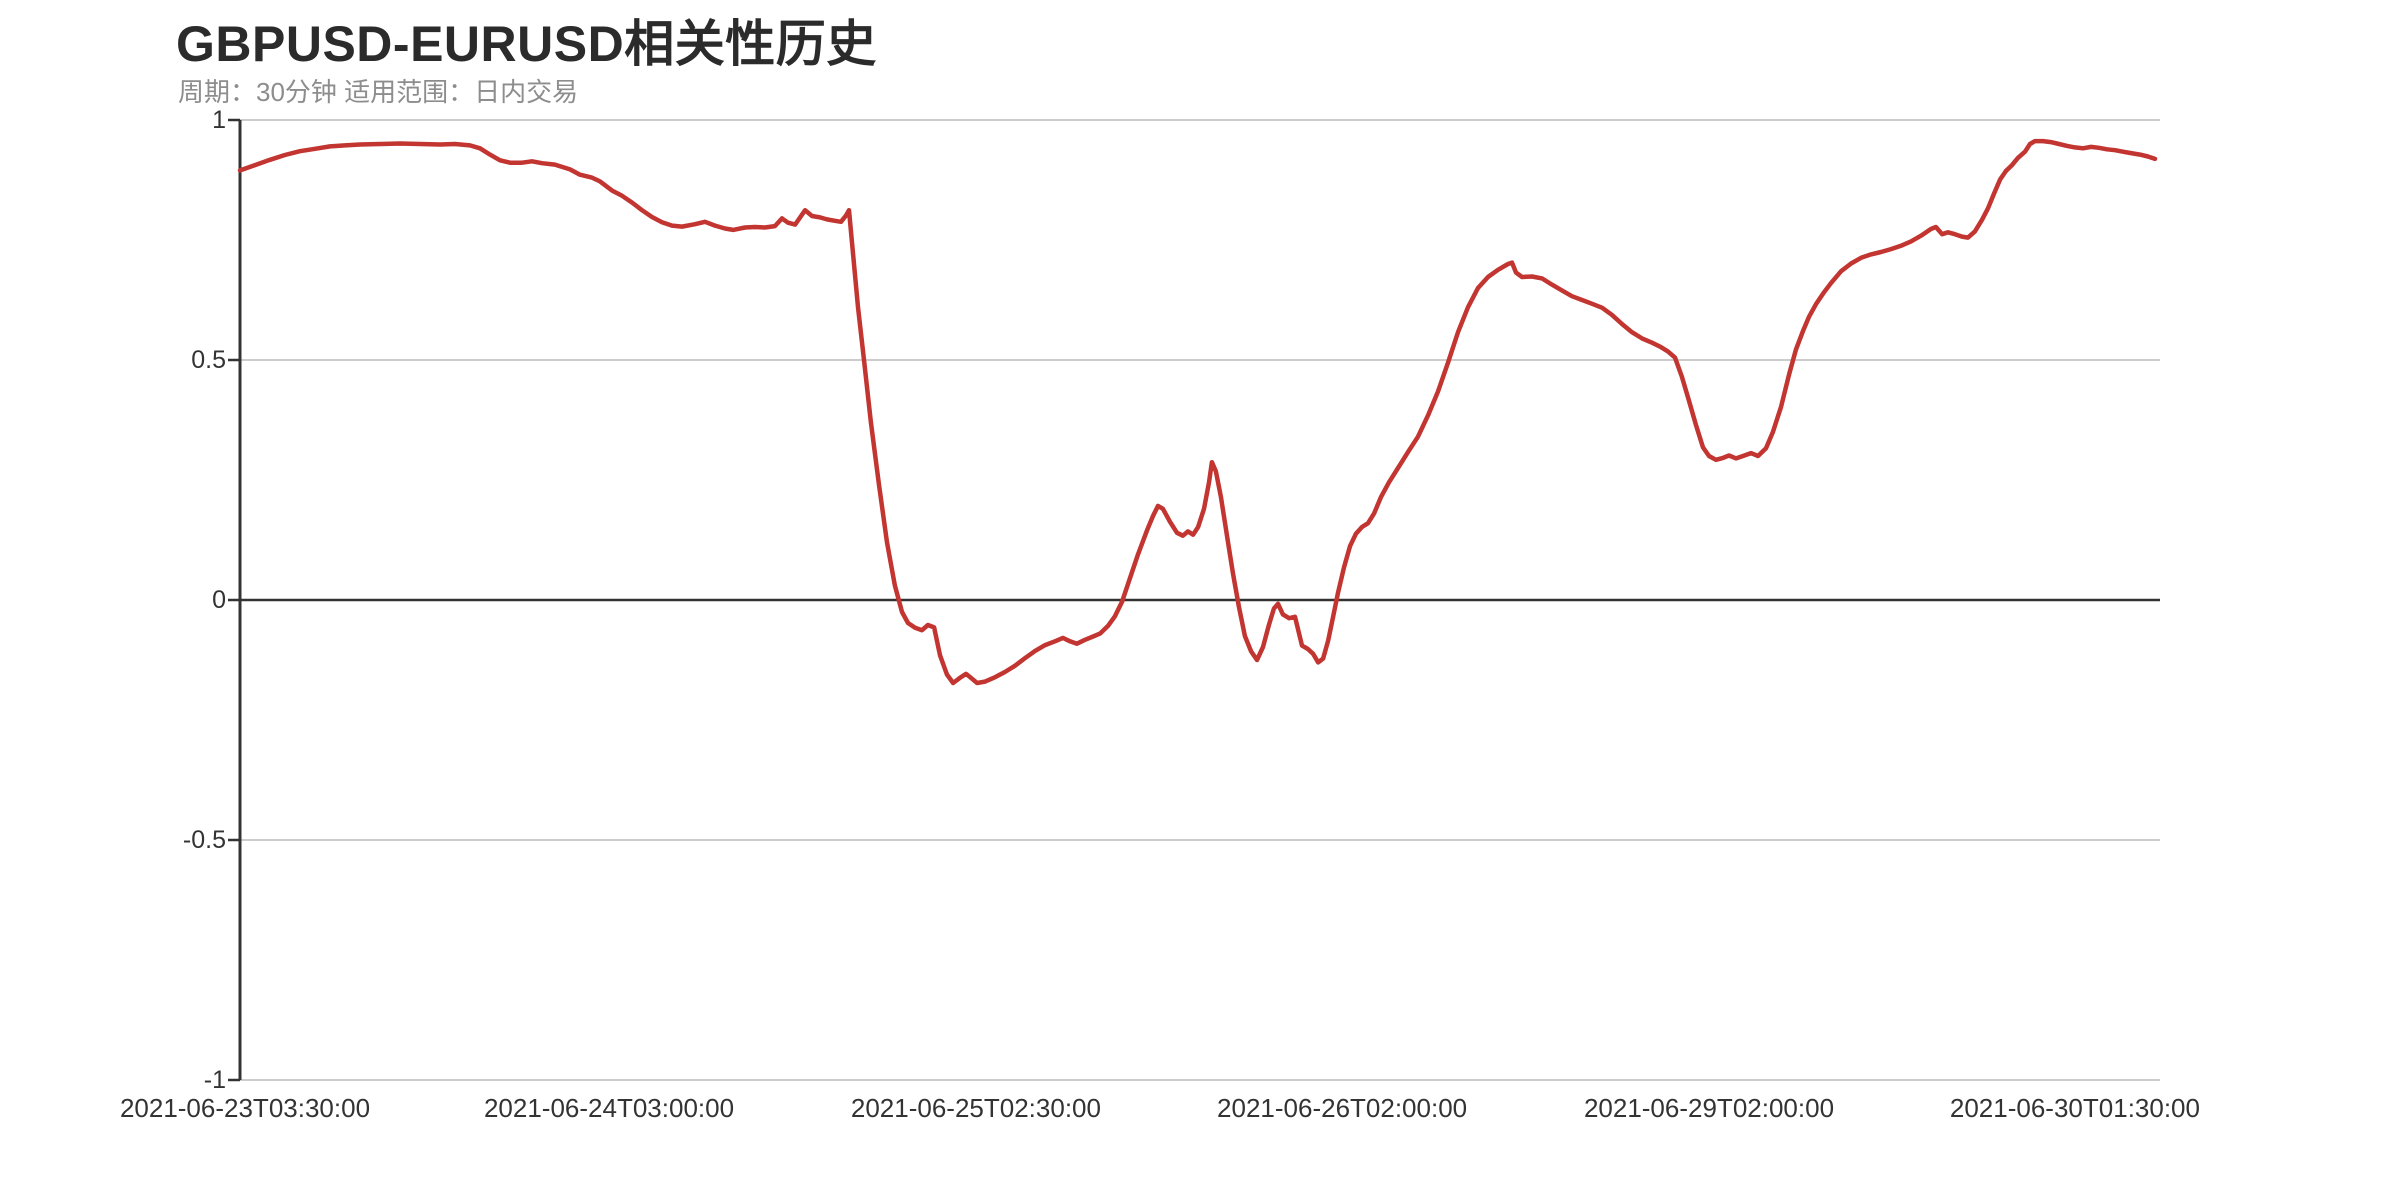  I want to click on x-tick-label: 2021-06-30T01:30:00, so click(2074, 1108).